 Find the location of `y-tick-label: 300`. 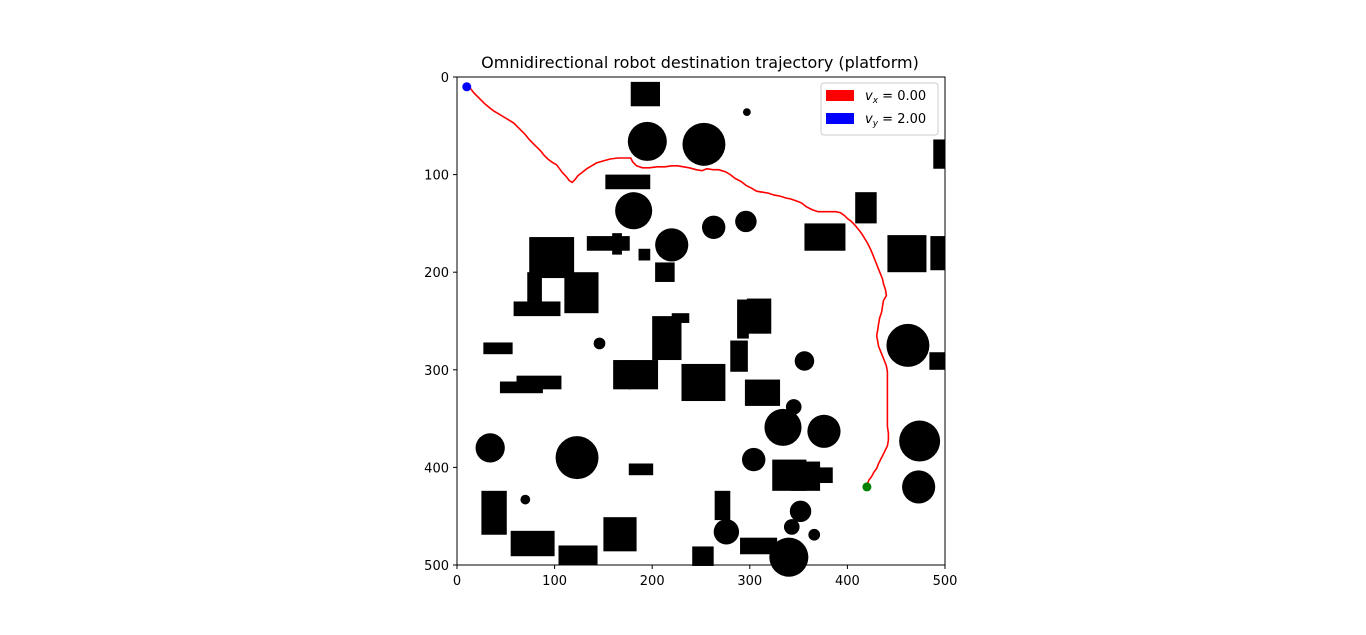

y-tick-label: 300 is located at coordinates (436, 371).